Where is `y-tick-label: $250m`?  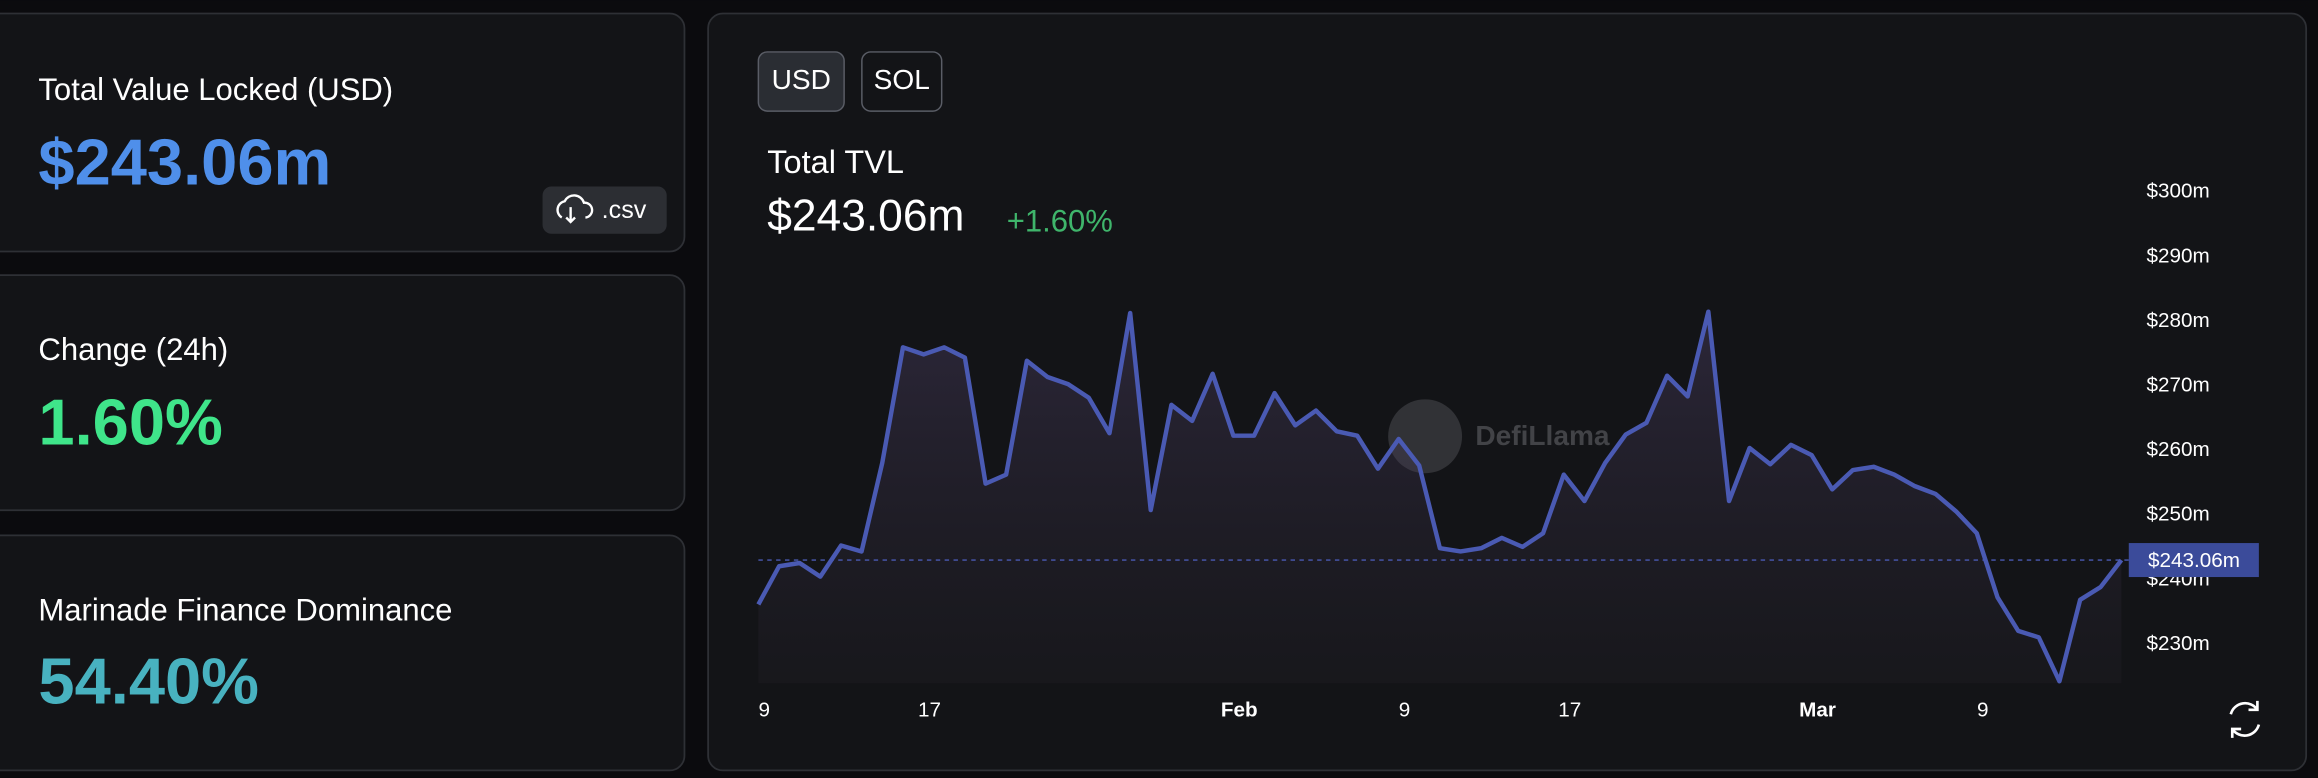 y-tick-label: $250m is located at coordinates (2178, 514).